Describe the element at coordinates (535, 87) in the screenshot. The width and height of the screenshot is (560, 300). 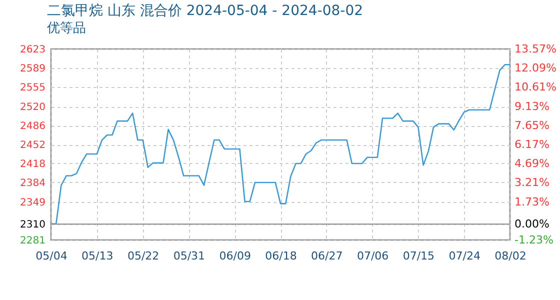
I see `y2-tick-label: 10.61%` at that location.